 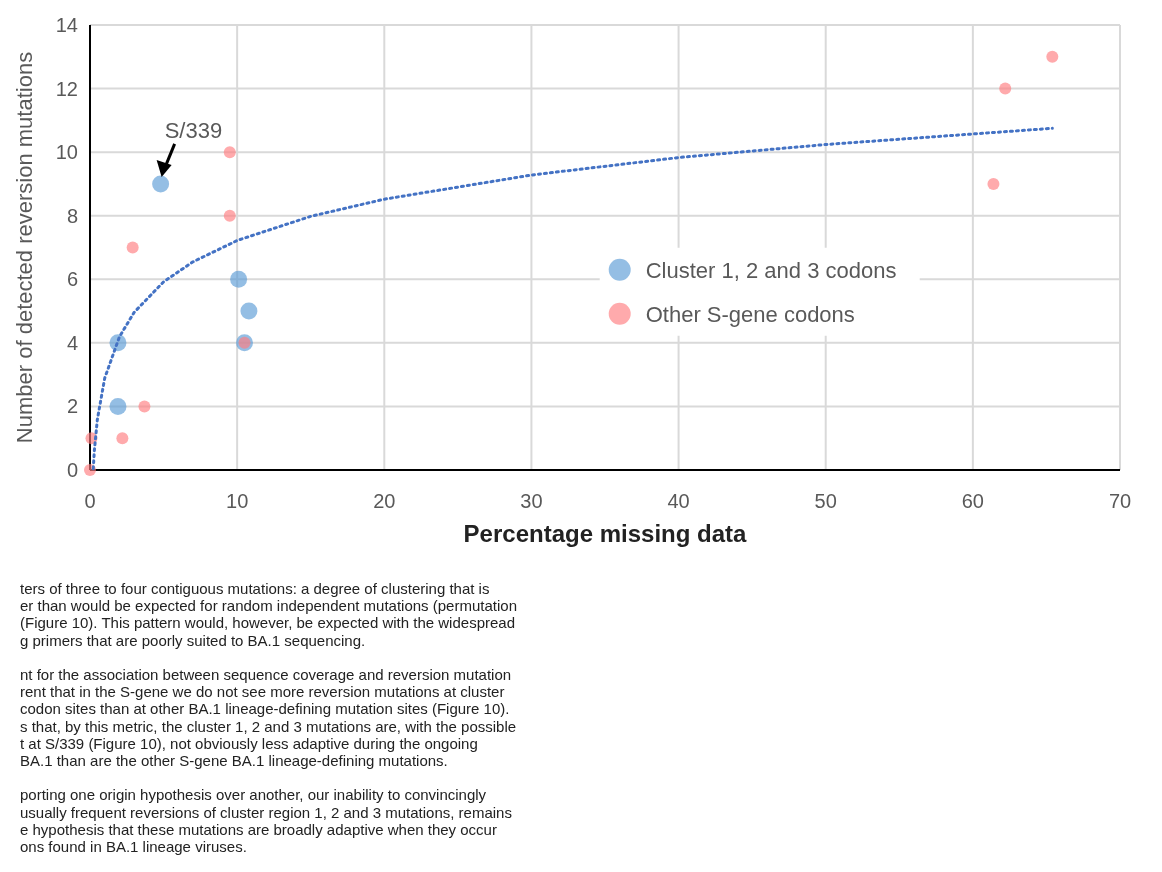 What do you see at coordinates (66, 25) in the screenshot?
I see `y-tick-label: 14` at bounding box center [66, 25].